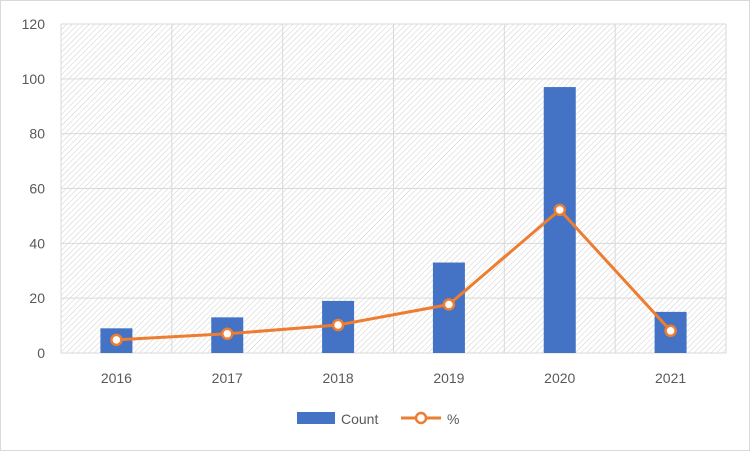 This screenshot has width=750, height=451. I want to click on y-tick-label: 100, so click(34, 79).